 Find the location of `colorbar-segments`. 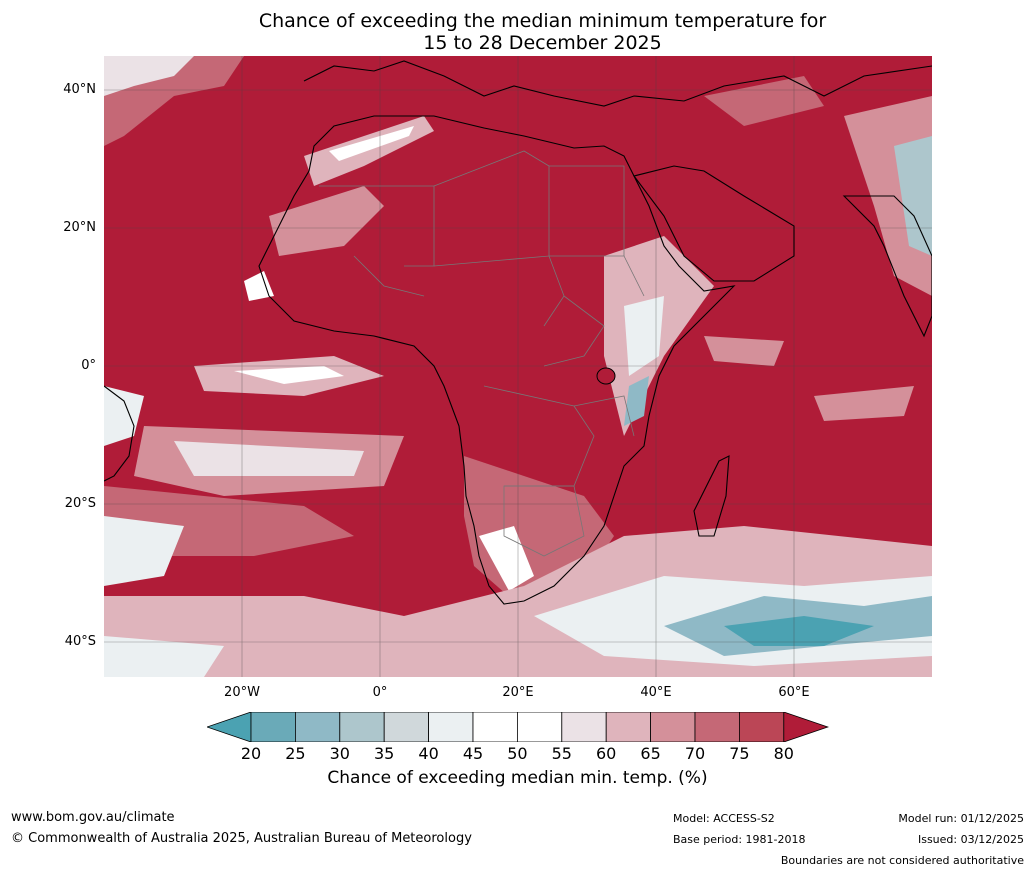

colorbar-segments is located at coordinates (518, 727).